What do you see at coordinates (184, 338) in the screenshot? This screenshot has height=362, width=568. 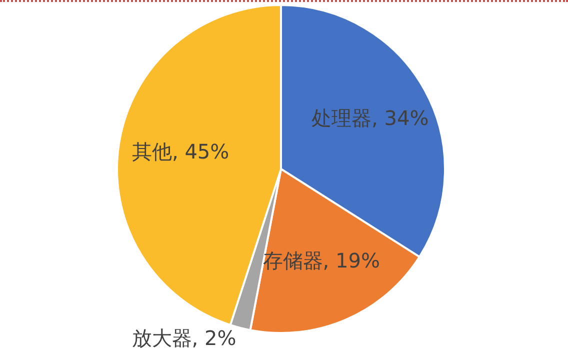 I see `slice-label: 放大器, 2%` at bounding box center [184, 338].